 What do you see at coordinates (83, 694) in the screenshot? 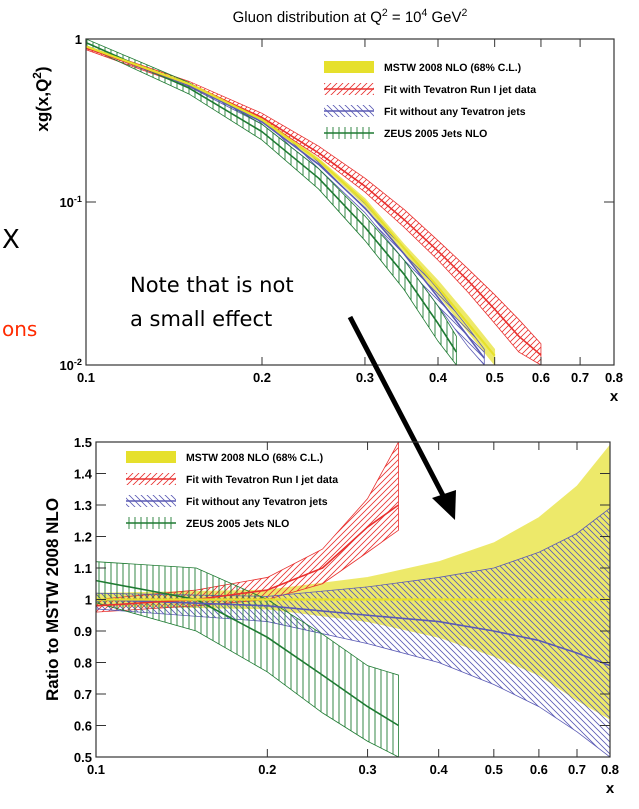
I see `y-tick-label: 0.7` at bounding box center [83, 694].